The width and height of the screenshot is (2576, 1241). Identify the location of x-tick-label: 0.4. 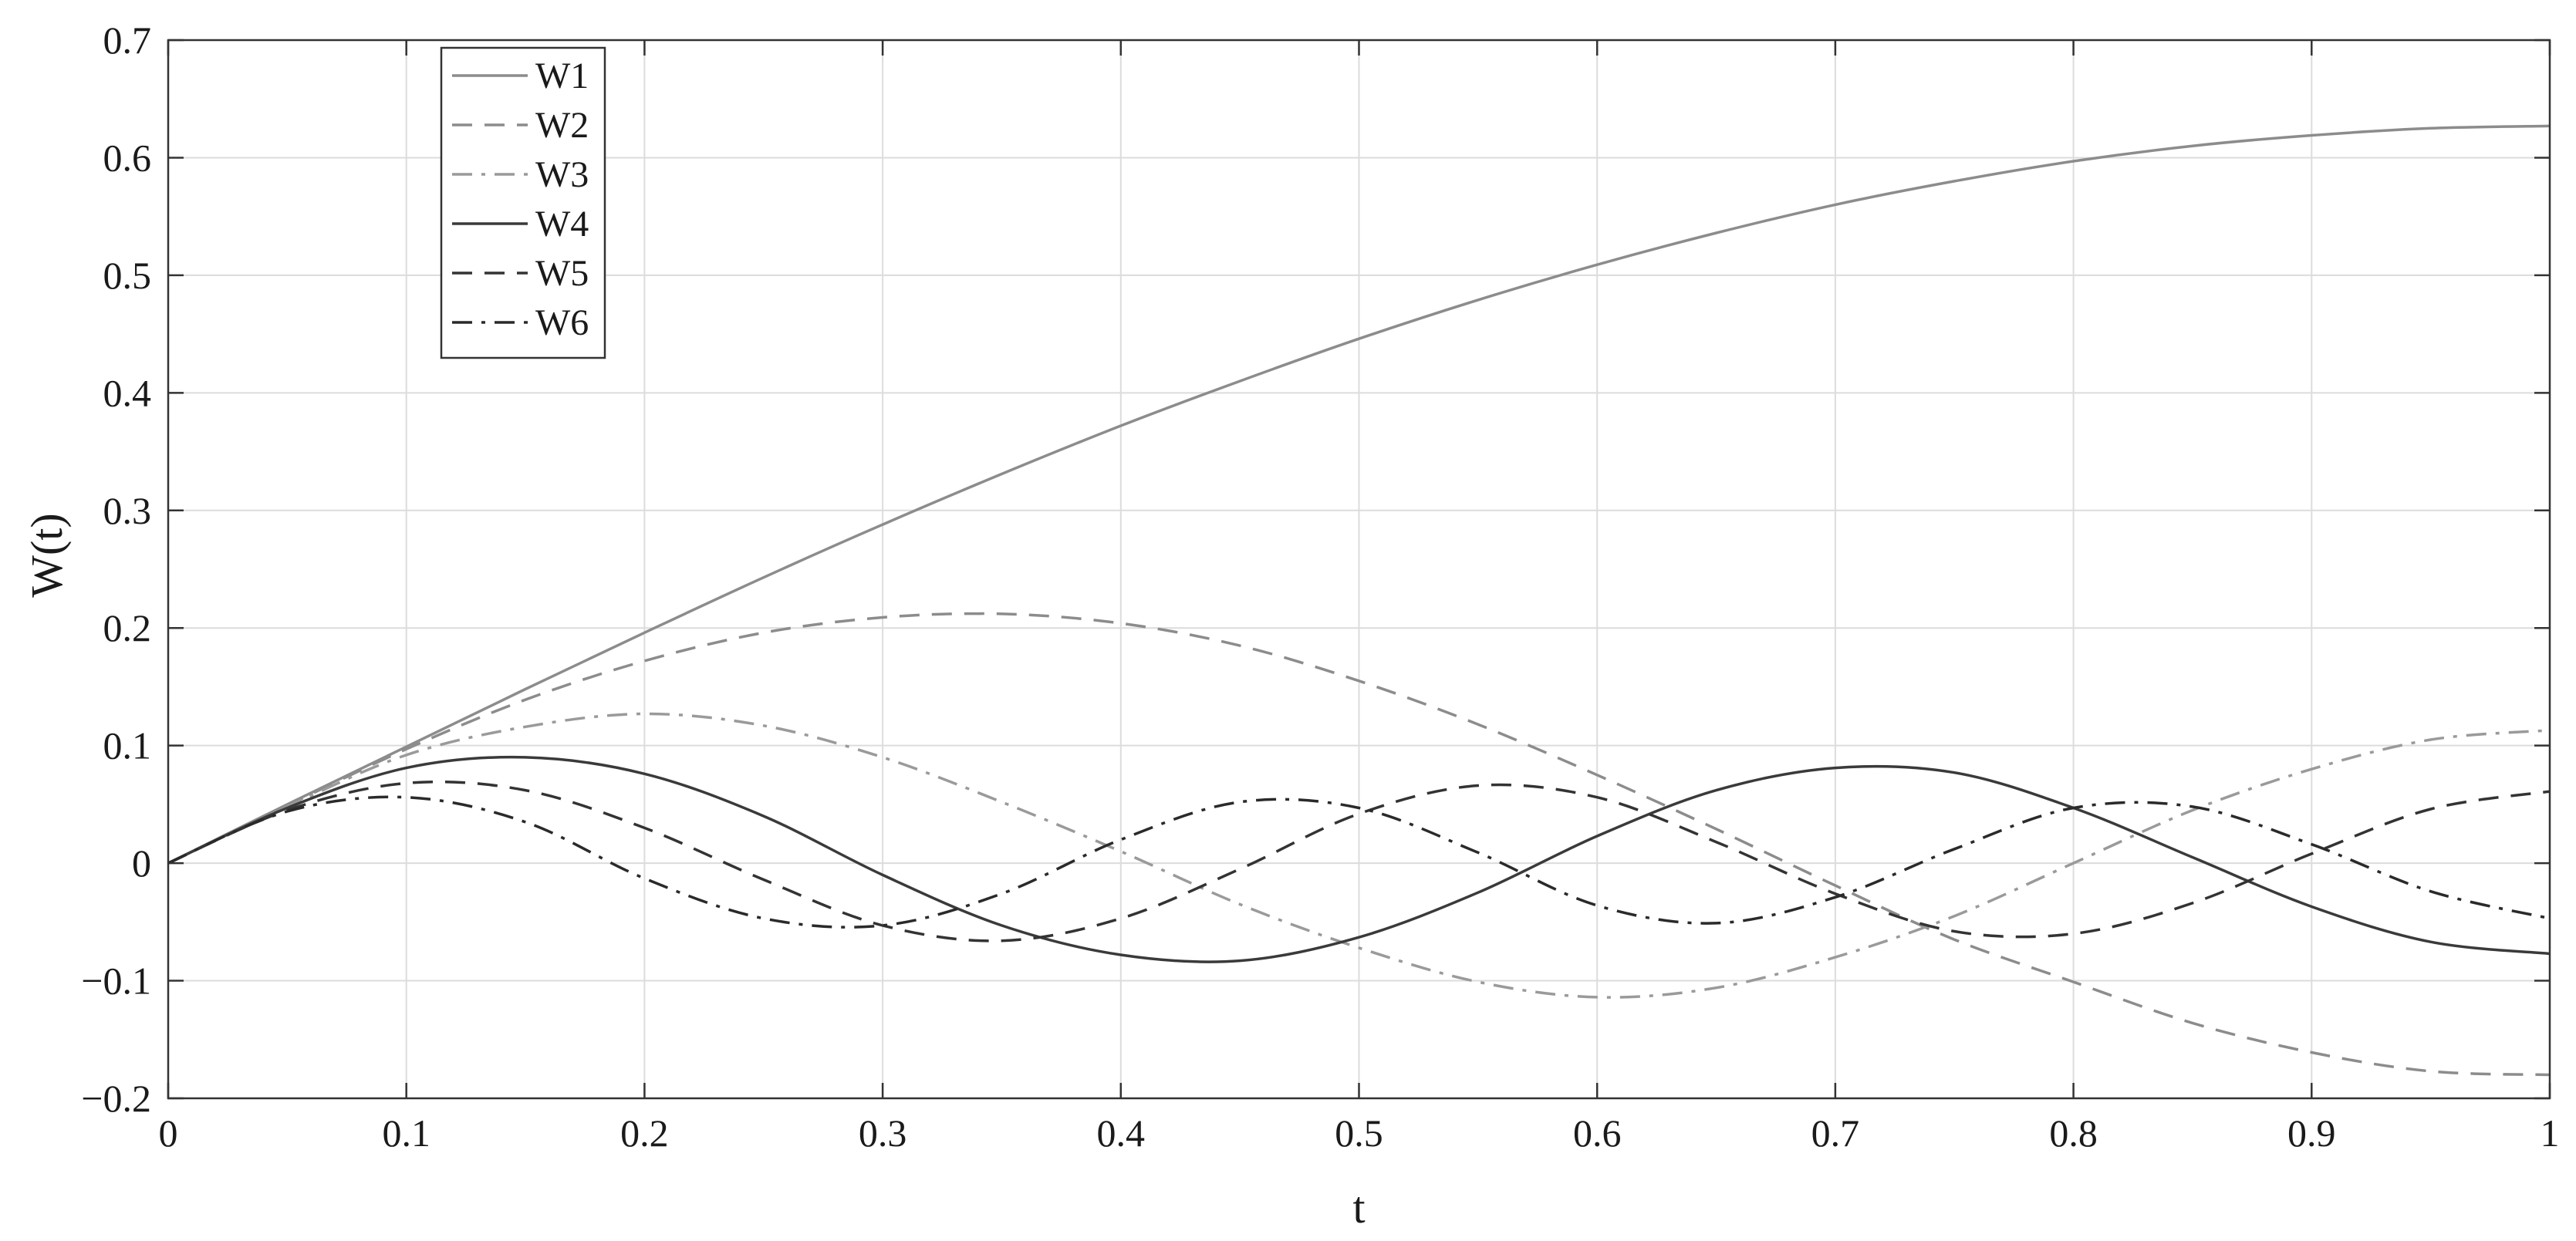
(1121, 1133).